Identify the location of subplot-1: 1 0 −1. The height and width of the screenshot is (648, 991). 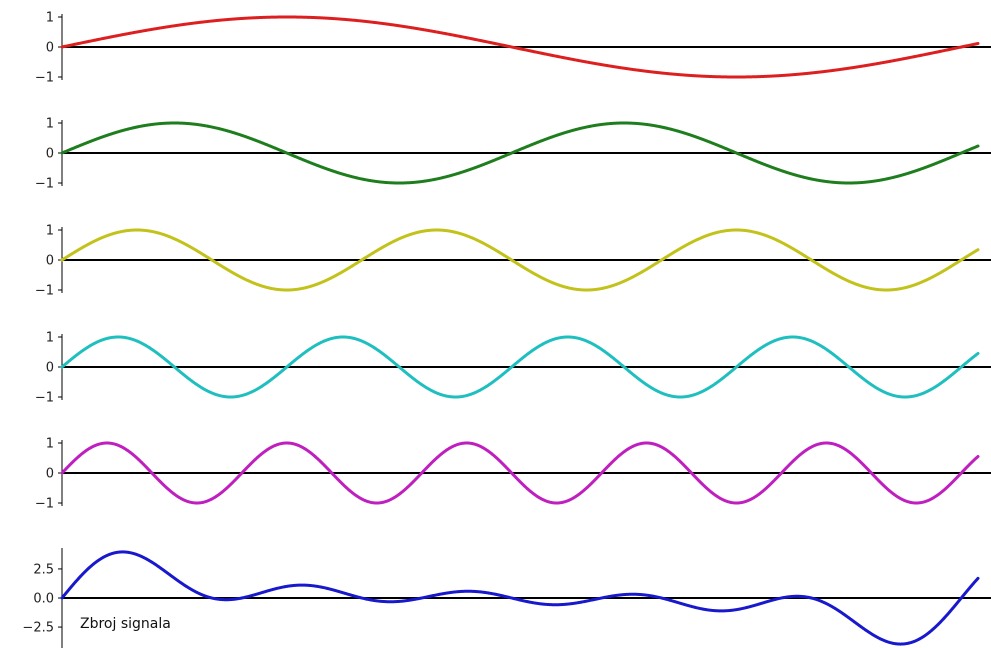
(513, 48).